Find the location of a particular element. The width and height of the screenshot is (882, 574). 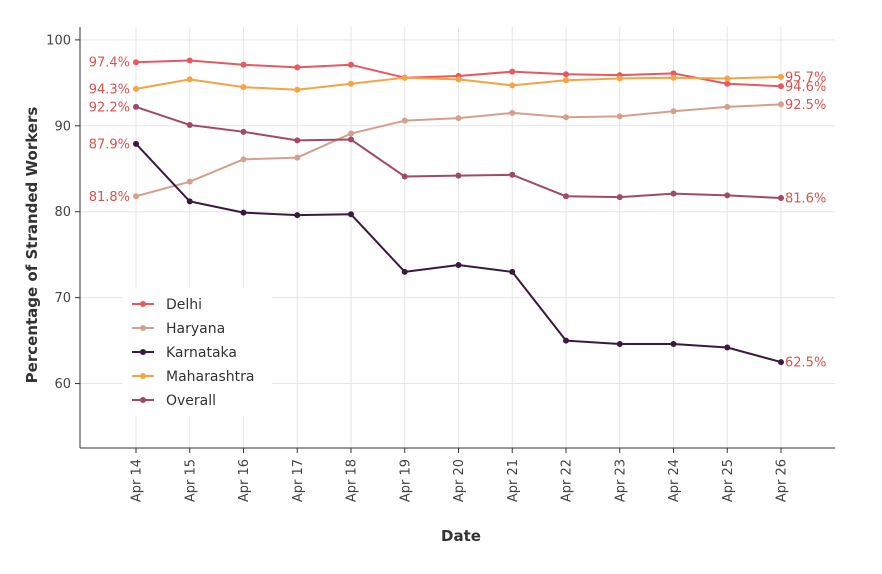

x-tick-label: Apr 22 is located at coordinates (567, 480).